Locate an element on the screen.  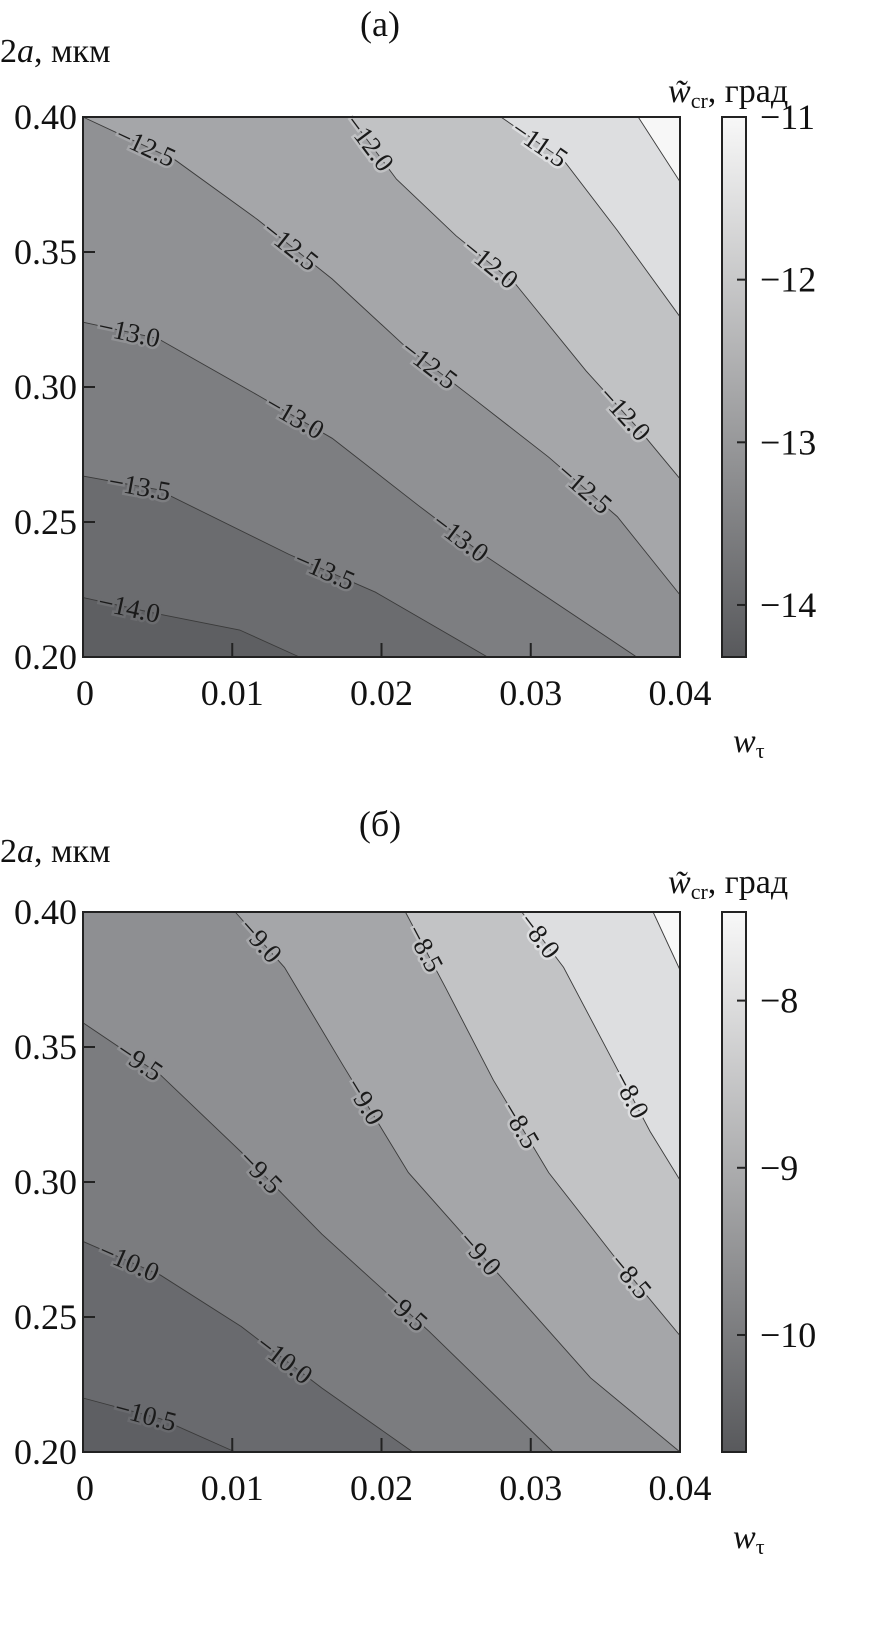
panel-title: (a) is located at coordinates (380, 24).